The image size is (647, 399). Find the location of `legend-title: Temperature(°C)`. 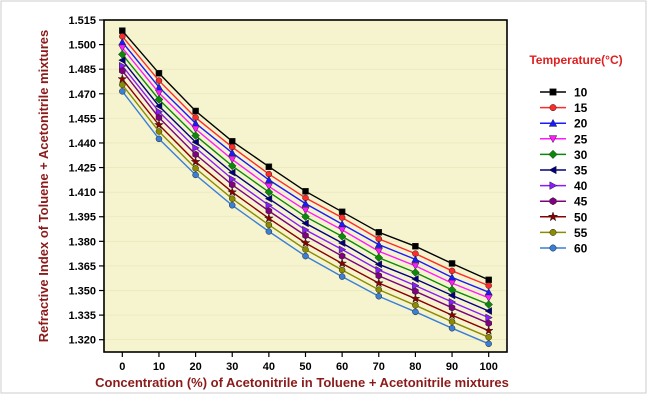

legend-title: Temperature(°C) is located at coordinates (575, 60).